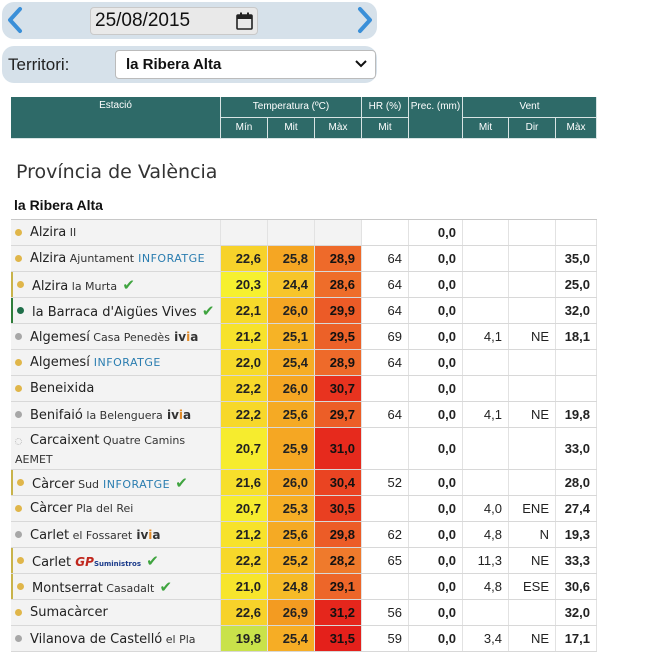 The image size is (648, 668). I want to click on station-name: Alzira, so click(48, 232).